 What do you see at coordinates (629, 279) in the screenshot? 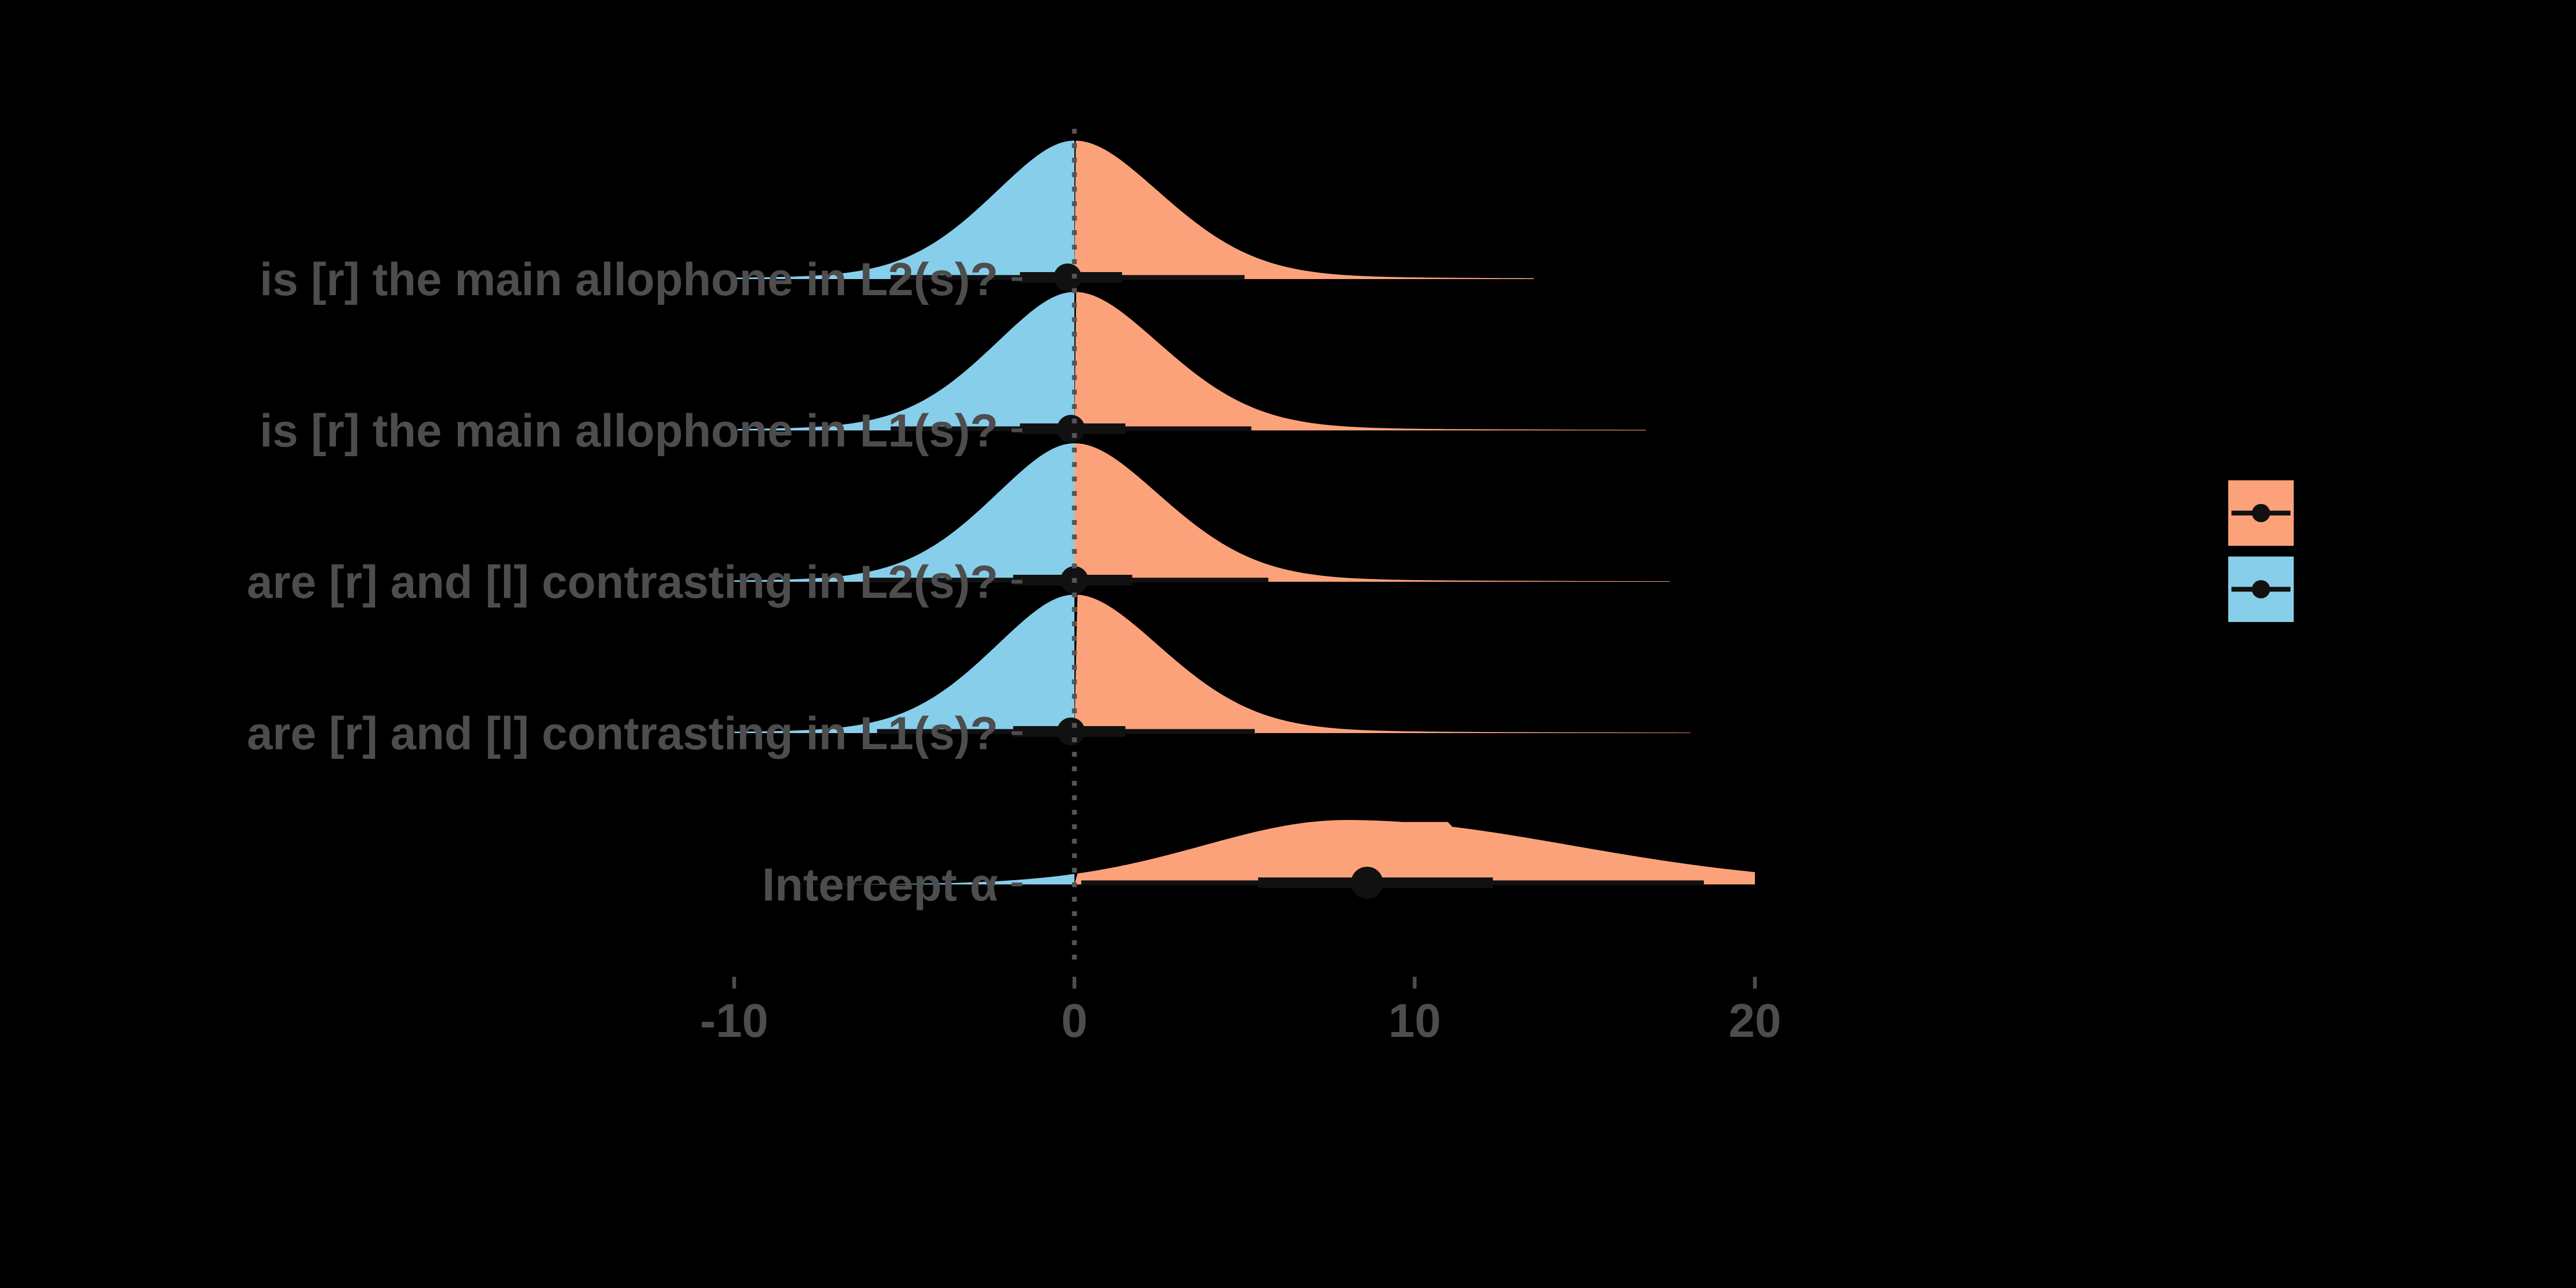
I see `y-tick-label: is [r] the main allophone in L2(s)?` at bounding box center [629, 279].